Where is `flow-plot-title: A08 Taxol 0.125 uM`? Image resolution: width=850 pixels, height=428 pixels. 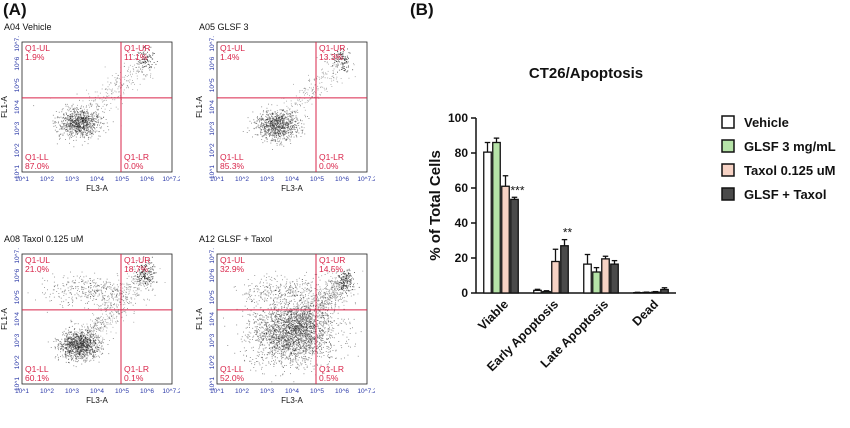
flow-plot-title: A08 Taxol 0.125 uM is located at coordinates (43, 239).